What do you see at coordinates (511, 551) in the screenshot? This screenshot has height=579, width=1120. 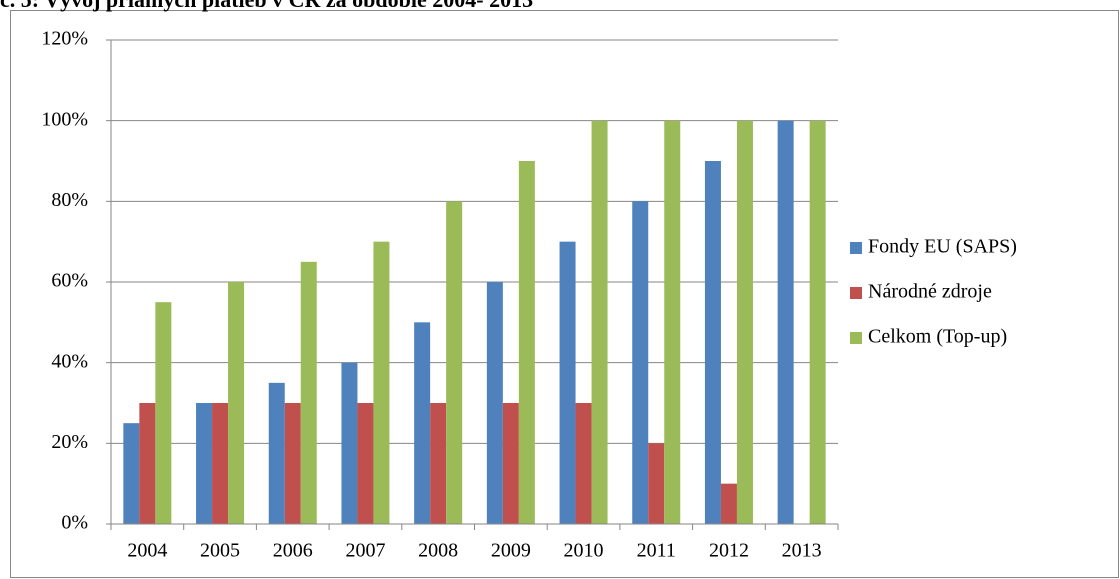 I see `x-tick-label: 2009` at bounding box center [511, 551].